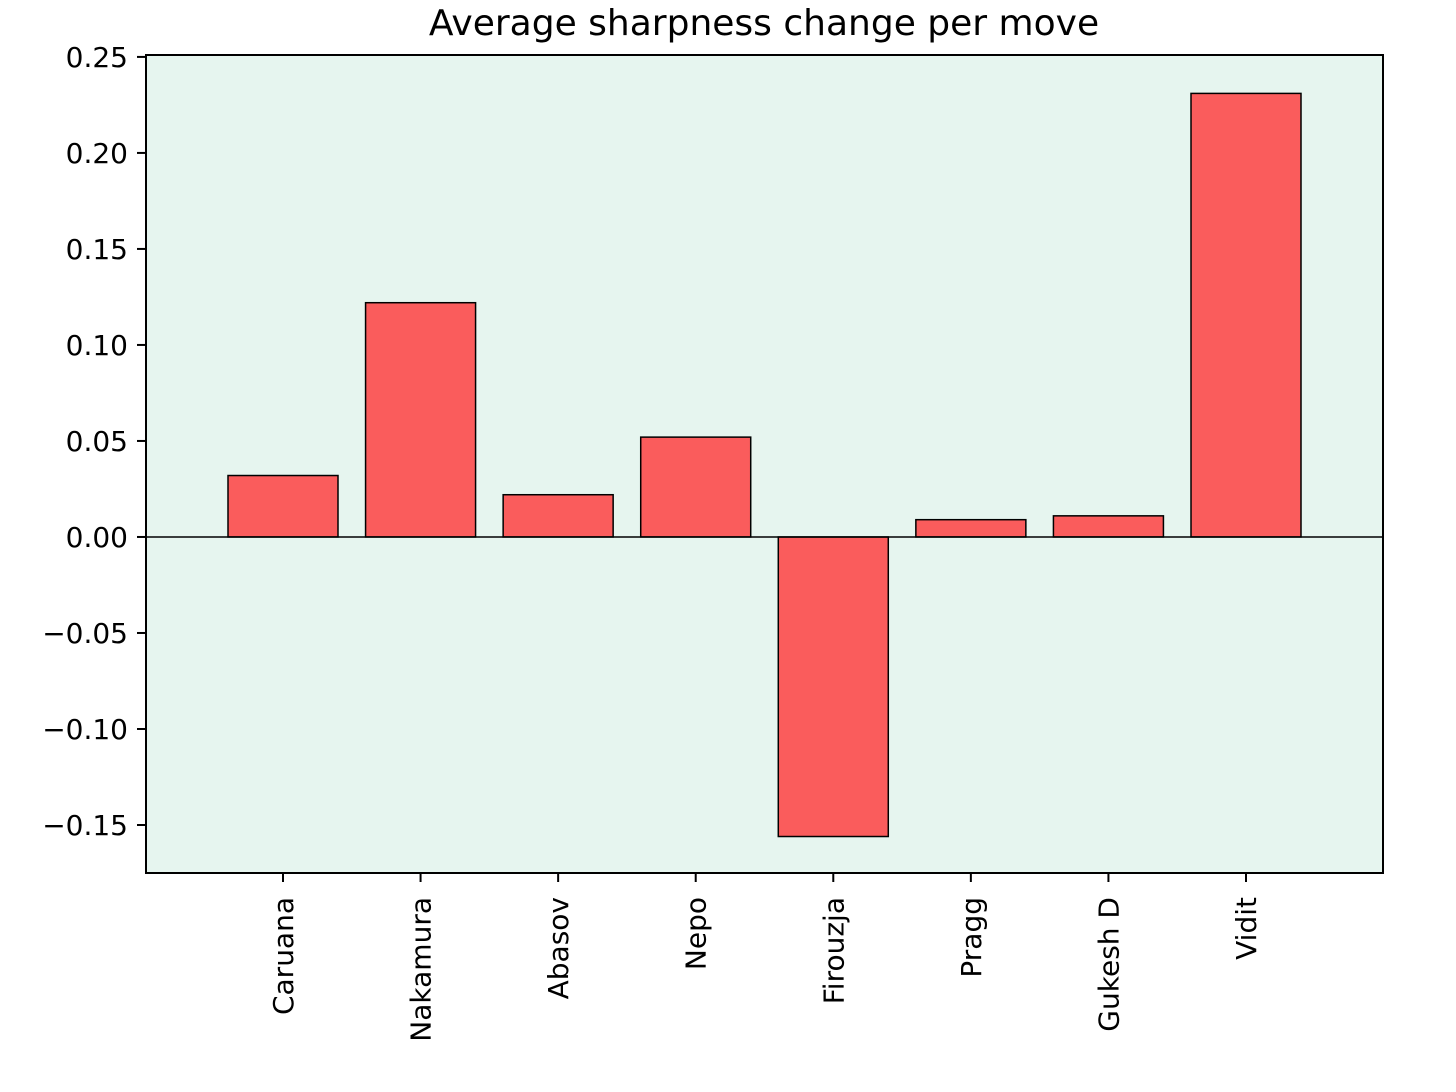 The height and width of the screenshot is (1092, 1456). I want to click on bar-nakamura, so click(420, 419).